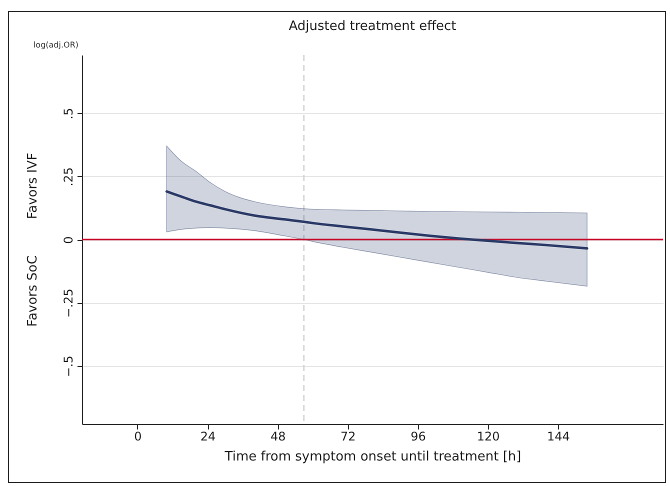 This screenshot has width=670, height=486. What do you see at coordinates (69, 367) in the screenshot?
I see `y-tick-label: −.5` at bounding box center [69, 367].